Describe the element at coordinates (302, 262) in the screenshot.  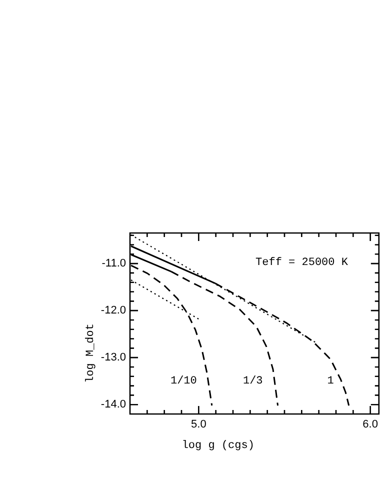
I see `annotation: Teff = 25000 K` at that location.